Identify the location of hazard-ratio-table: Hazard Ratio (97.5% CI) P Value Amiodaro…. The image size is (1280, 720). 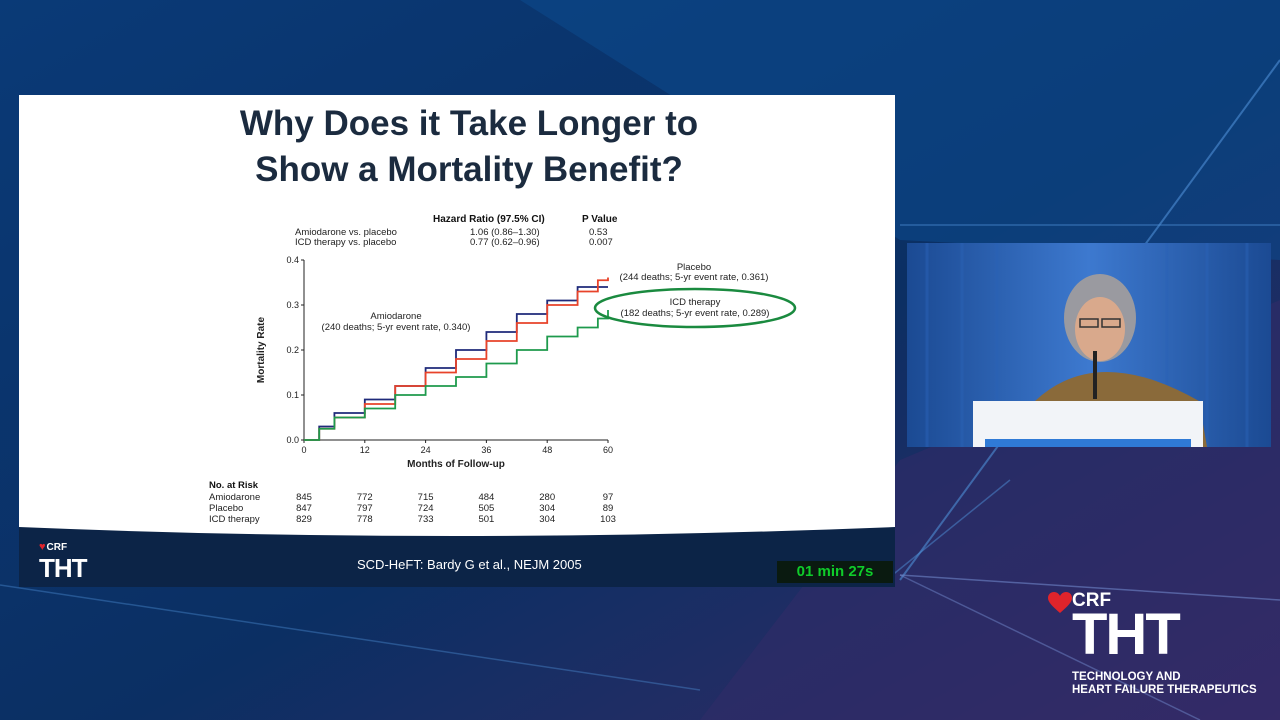
(456, 231).